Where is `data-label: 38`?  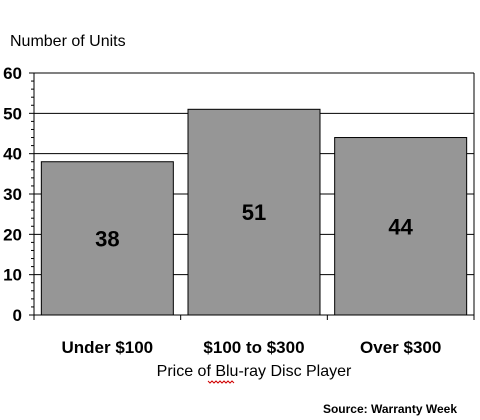
data-label: 38 is located at coordinates (107, 238).